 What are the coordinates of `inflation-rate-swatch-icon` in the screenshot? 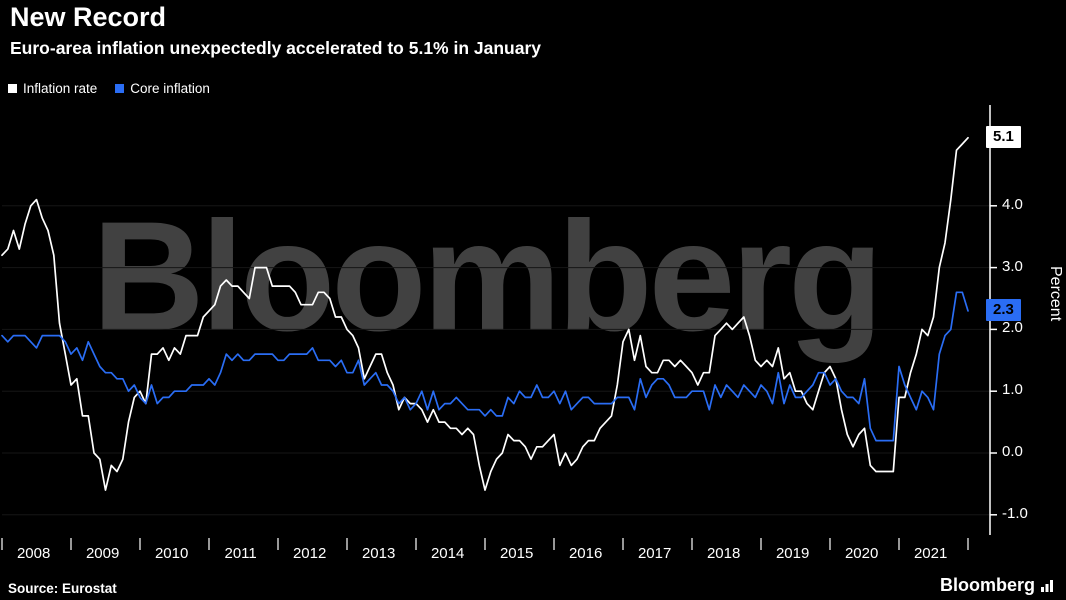 It's located at (12, 88).